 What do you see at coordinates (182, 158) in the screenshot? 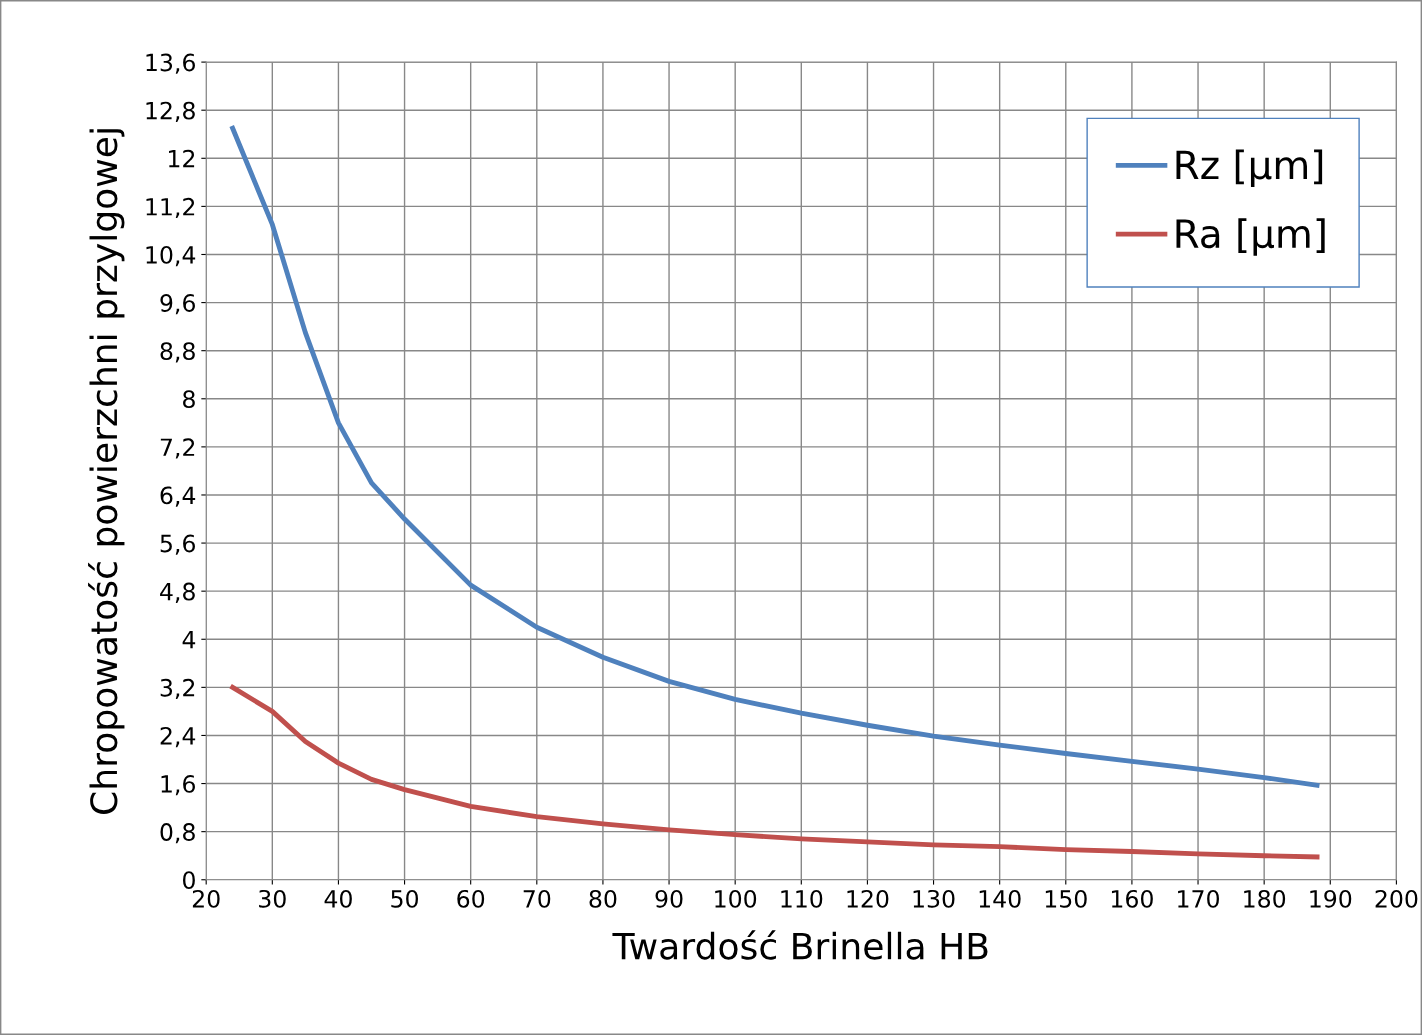
I see `y-tick-label: 12` at bounding box center [182, 158].